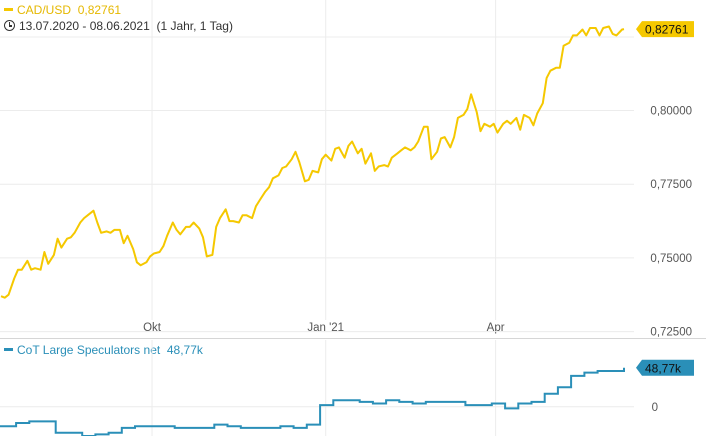  Describe the element at coordinates (194, 26) in the screenshot. I see `legend-range-interval: (1 Jahr, 1 Tag)` at that location.